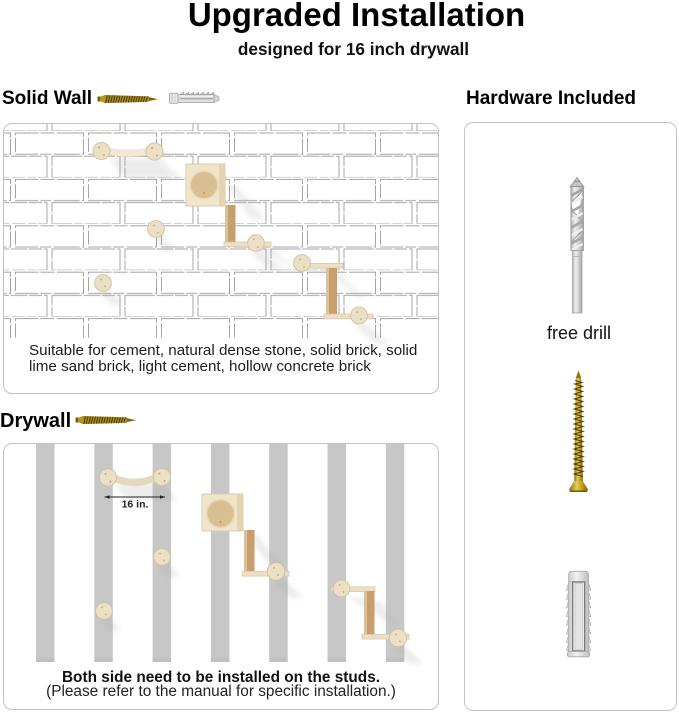 This screenshot has height=714, width=679. What do you see at coordinates (135, 505) in the screenshot?
I see `svg-text: 16 in.` at bounding box center [135, 505].